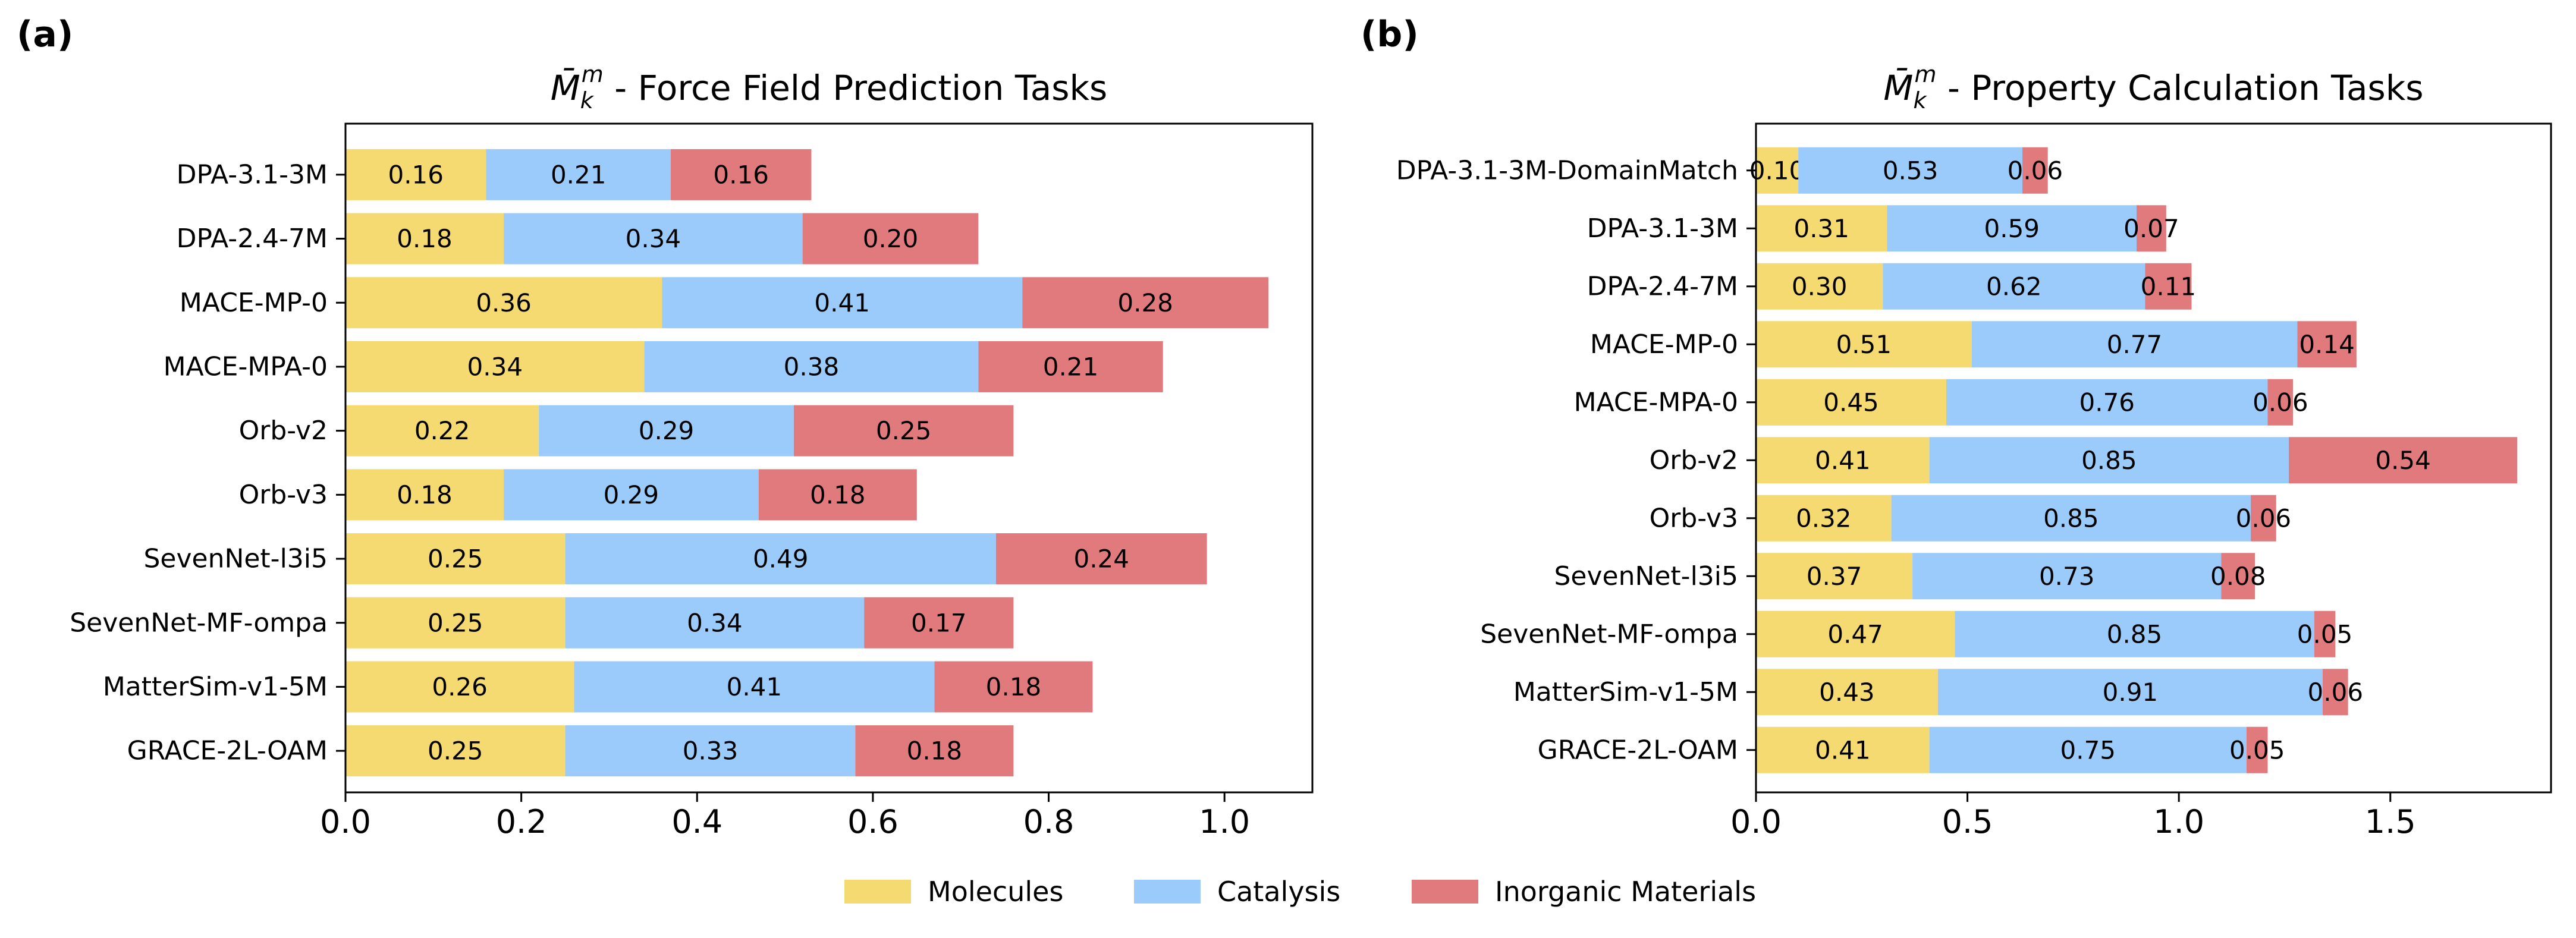 This screenshot has height=938, width=2576. Describe the element at coordinates (1278, 892) in the screenshot. I see `legend-label: Catalysis` at that location.